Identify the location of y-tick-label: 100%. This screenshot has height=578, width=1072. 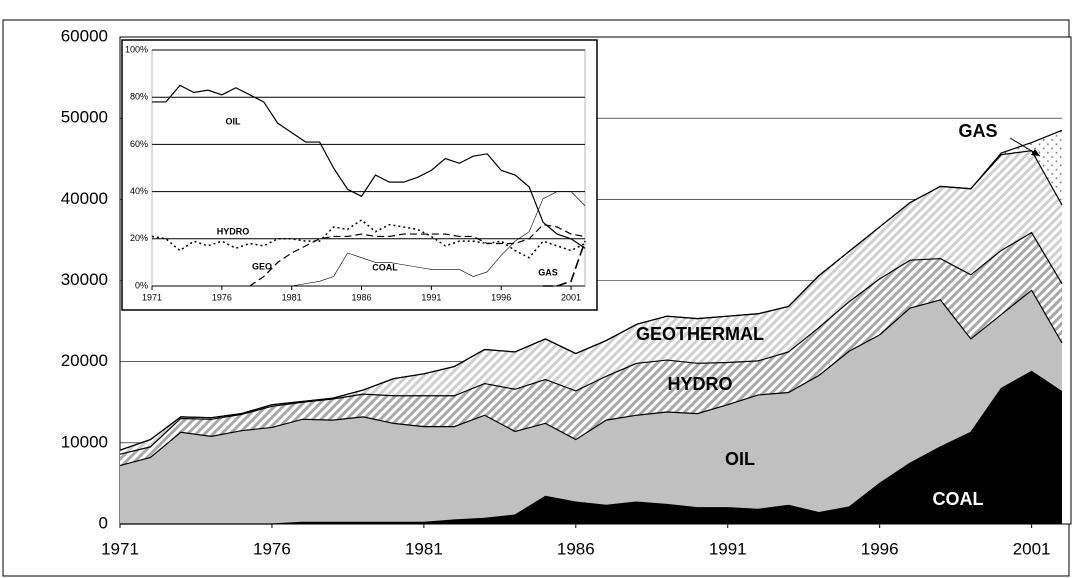
(136, 49).